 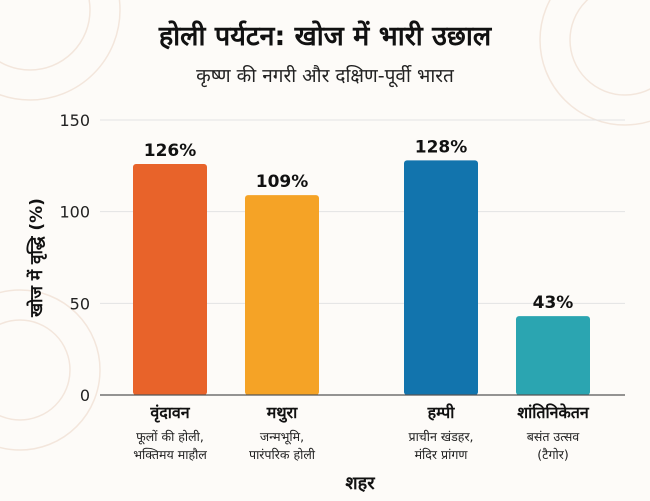 What do you see at coordinates (325, 76) in the screenshot?
I see `chart-subtitle: कृष्ण की नगरी और दक्षिण-पूर्वी भारत` at bounding box center [325, 76].